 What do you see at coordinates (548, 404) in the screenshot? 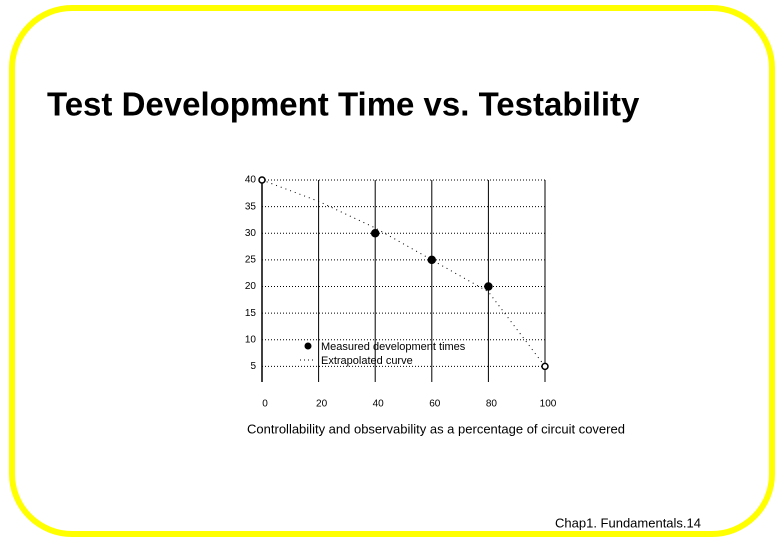
I see `x-tick-label: 100` at bounding box center [548, 404].